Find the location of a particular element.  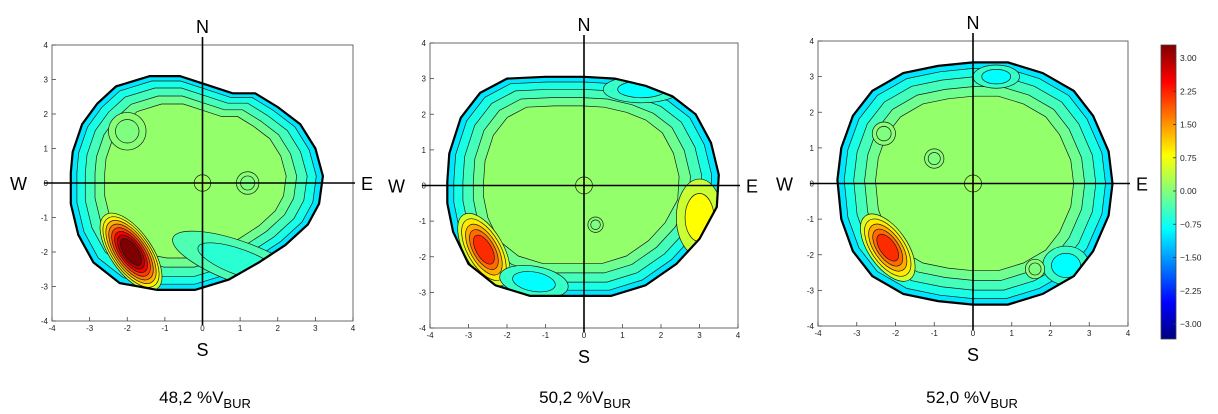

panel-caption: 52,0 %VBUR is located at coordinates (972, 399).